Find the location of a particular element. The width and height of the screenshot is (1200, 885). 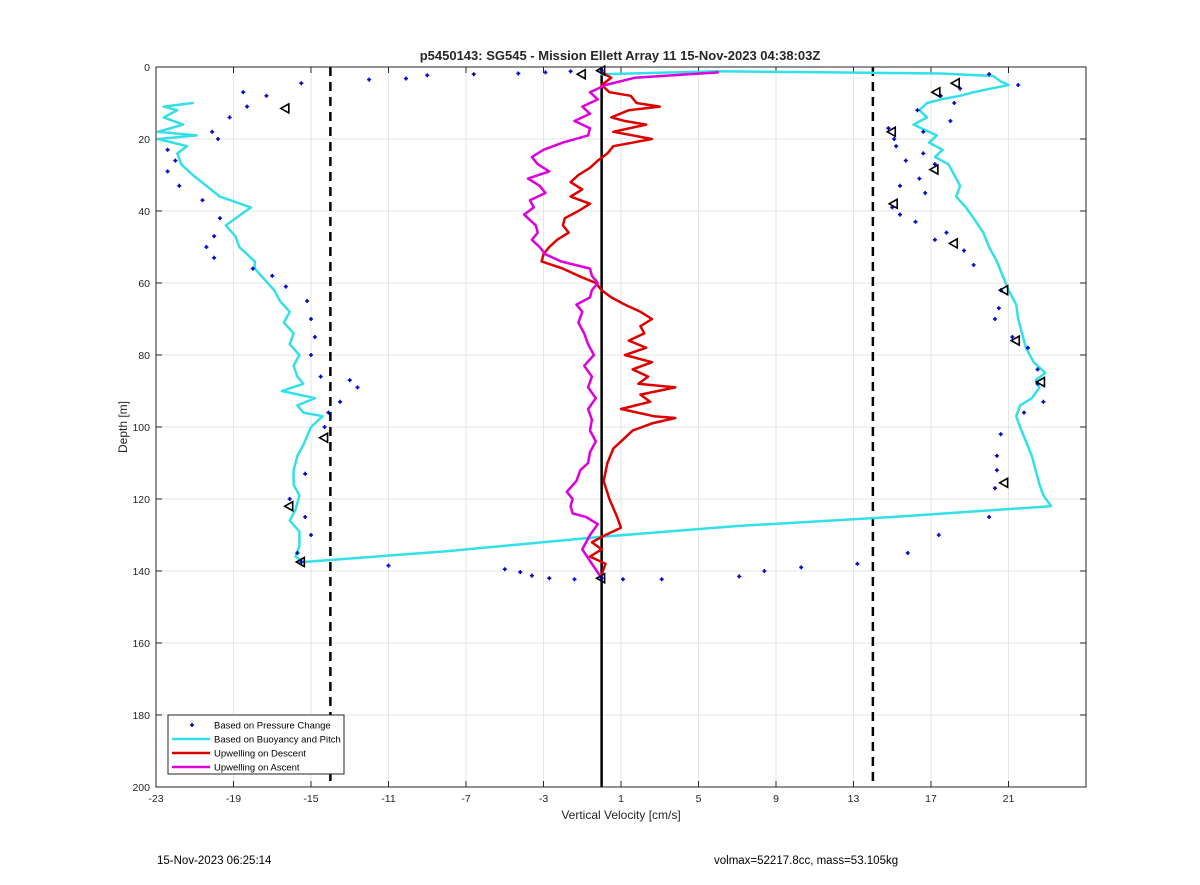

x-tick-label: 1 is located at coordinates (621, 799).